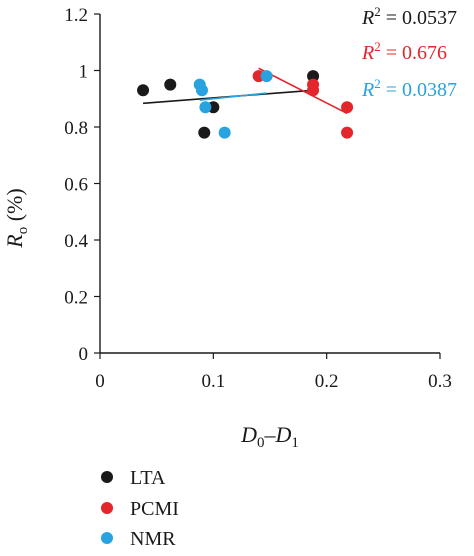  Describe the element at coordinates (84, 354) in the screenshot. I see `y-tick-label: 0` at that location.